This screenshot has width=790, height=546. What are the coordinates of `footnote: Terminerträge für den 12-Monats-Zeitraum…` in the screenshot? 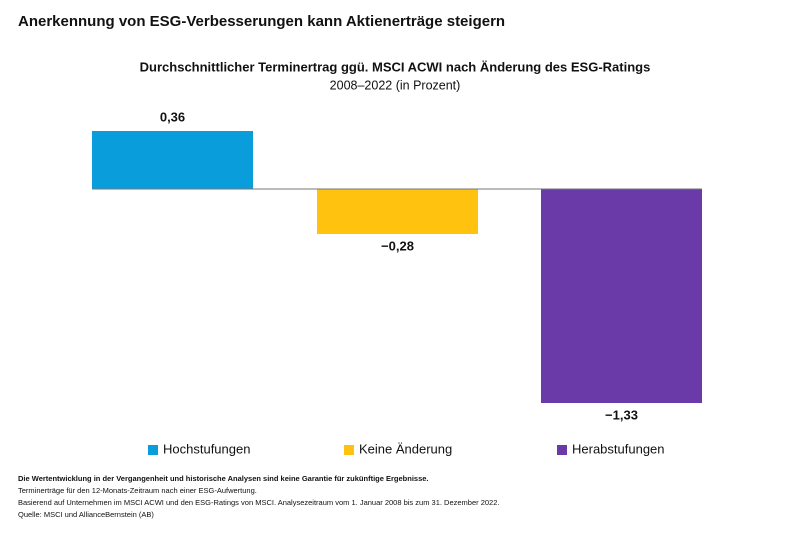 It's located at (137, 490).